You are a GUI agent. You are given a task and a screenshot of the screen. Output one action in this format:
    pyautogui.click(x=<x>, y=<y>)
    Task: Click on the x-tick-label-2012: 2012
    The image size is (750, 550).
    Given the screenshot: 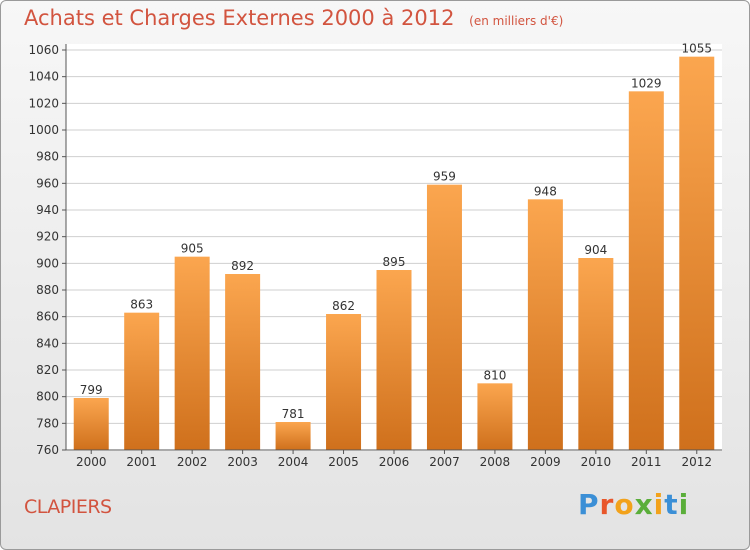 What is the action you would take?
    pyautogui.click(x=696, y=462)
    